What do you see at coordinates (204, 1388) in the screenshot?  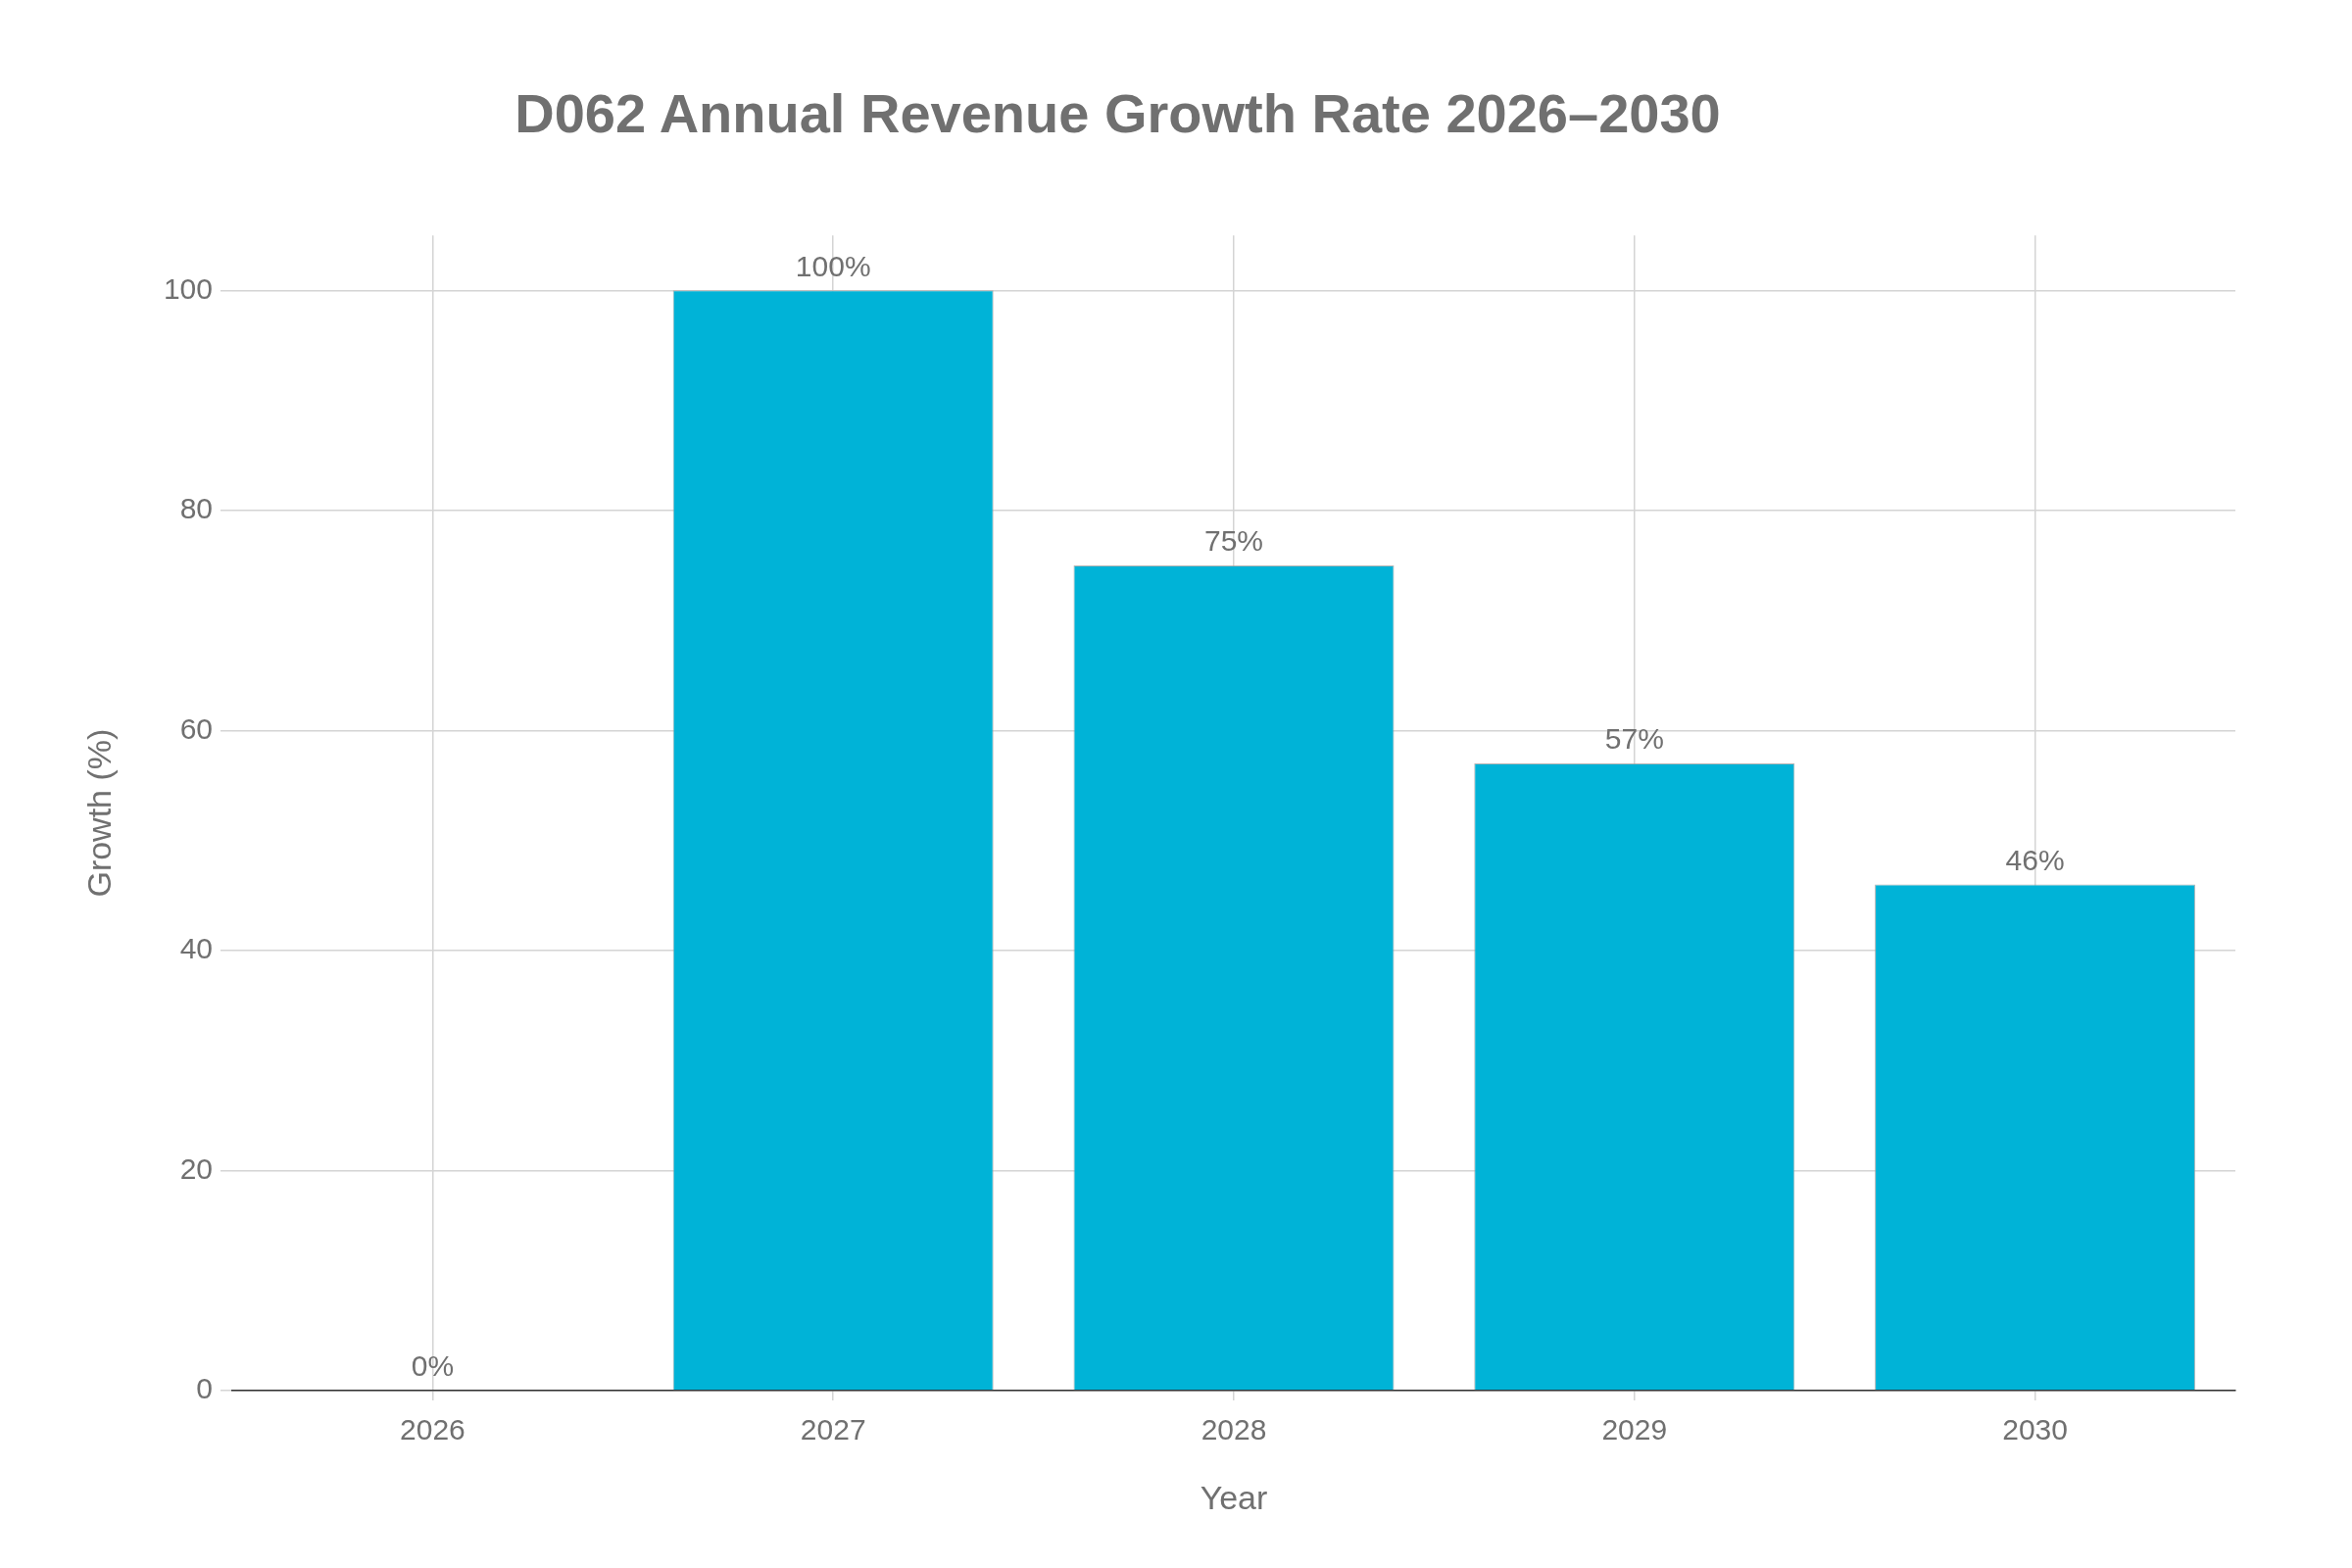 I see `y-tick-label: 0` at bounding box center [204, 1388].